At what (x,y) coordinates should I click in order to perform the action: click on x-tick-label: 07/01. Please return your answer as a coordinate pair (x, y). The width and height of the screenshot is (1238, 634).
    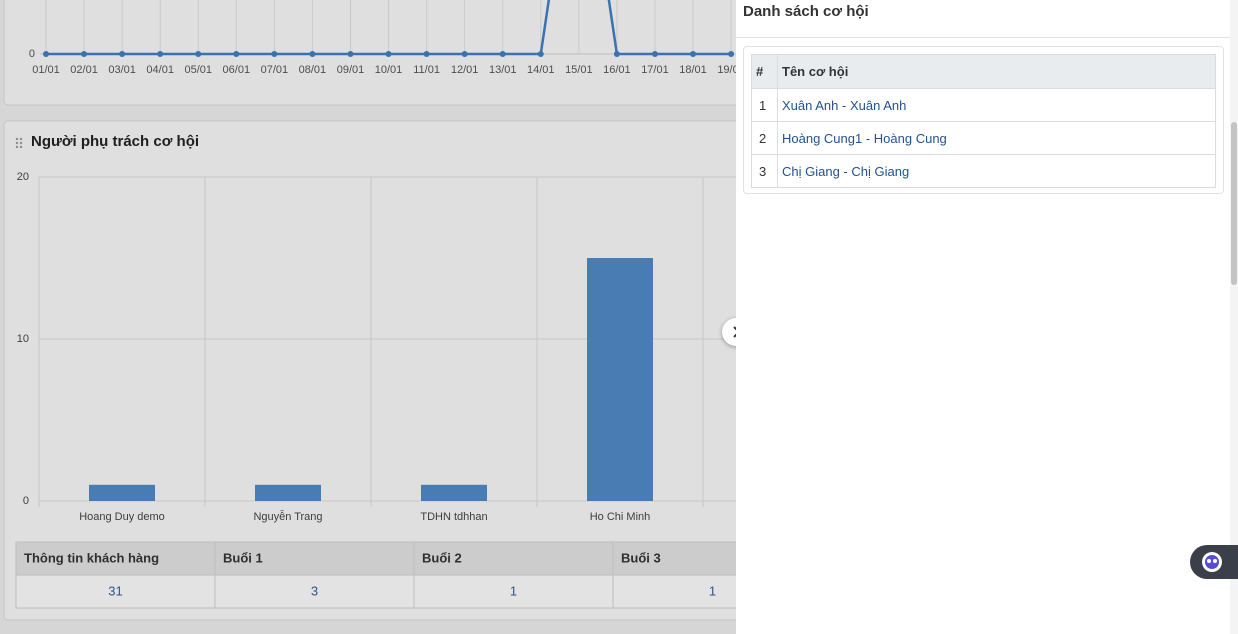
    Looking at the image, I should click on (275, 70).